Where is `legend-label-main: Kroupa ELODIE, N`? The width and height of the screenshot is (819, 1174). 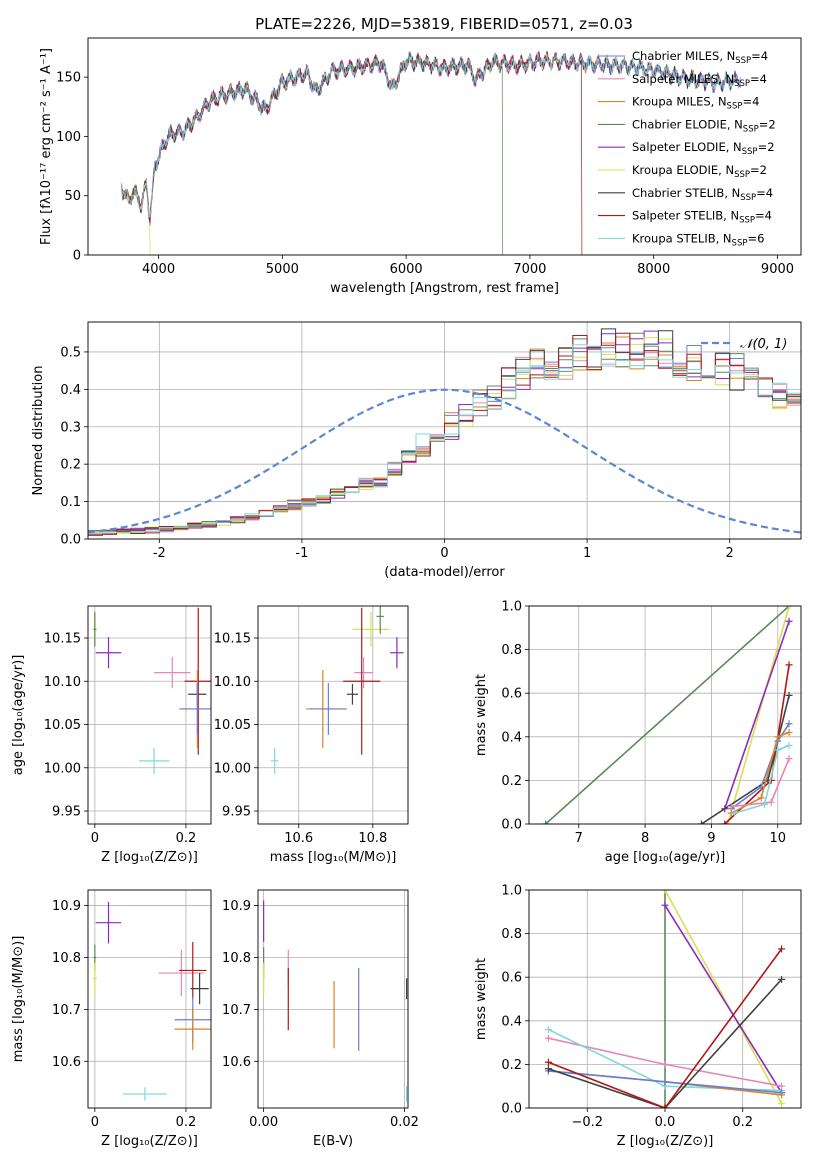
legend-label-main: Kroupa ELODIE, N is located at coordinates (683, 170).